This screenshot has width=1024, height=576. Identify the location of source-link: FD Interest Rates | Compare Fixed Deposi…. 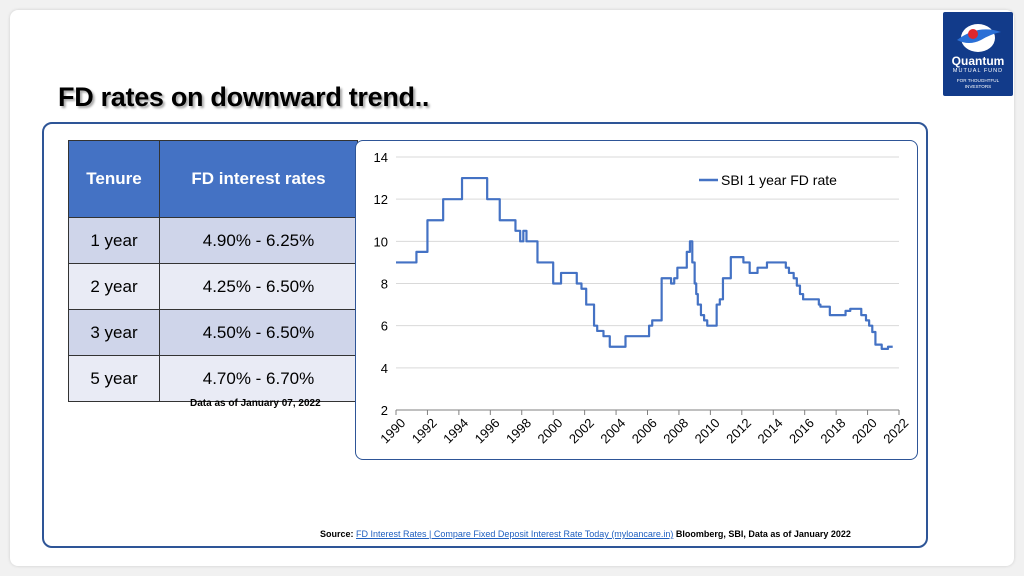
(515, 534).